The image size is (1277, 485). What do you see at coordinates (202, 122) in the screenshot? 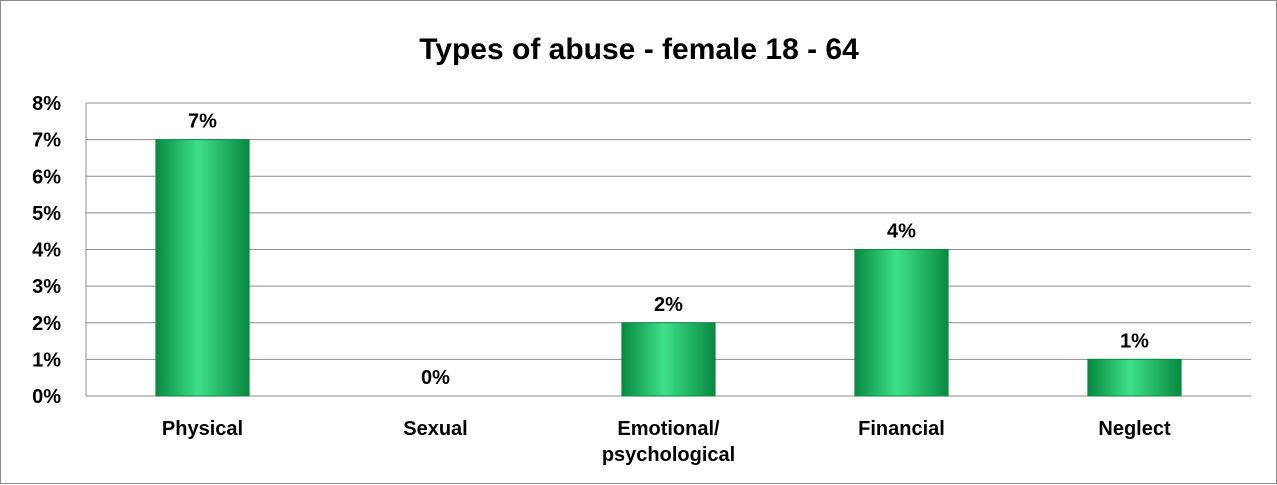
I see `data-label: 7%` at bounding box center [202, 122].